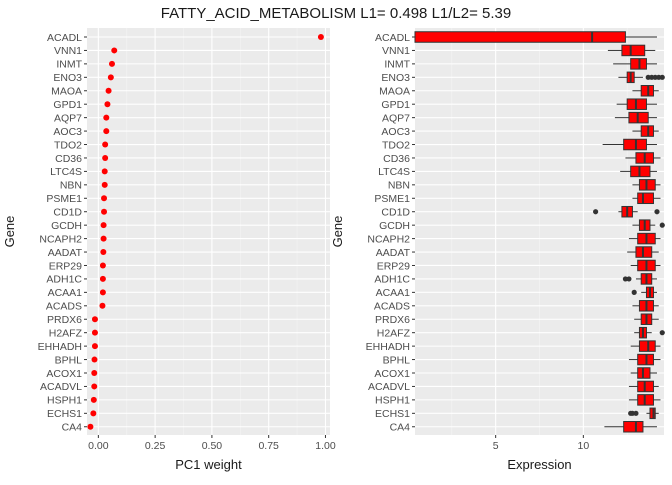 Image resolution: width=672 pixels, height=485 pixels. I want to click on gene-label: CA4, so click(72, 428).